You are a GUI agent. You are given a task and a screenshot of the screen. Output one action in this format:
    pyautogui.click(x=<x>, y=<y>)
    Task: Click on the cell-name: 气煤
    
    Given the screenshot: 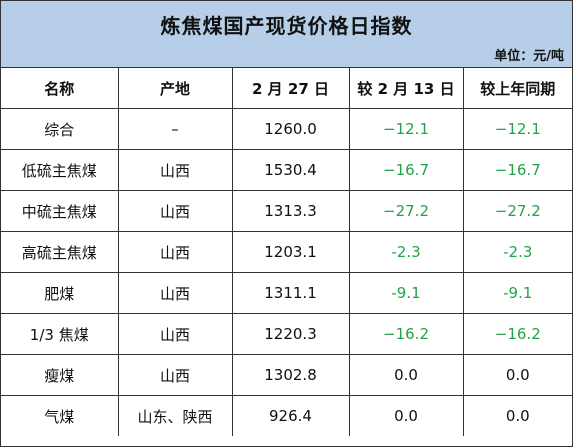 What is the action you would take?
    pyautogui.click(x=60, y=415)
    